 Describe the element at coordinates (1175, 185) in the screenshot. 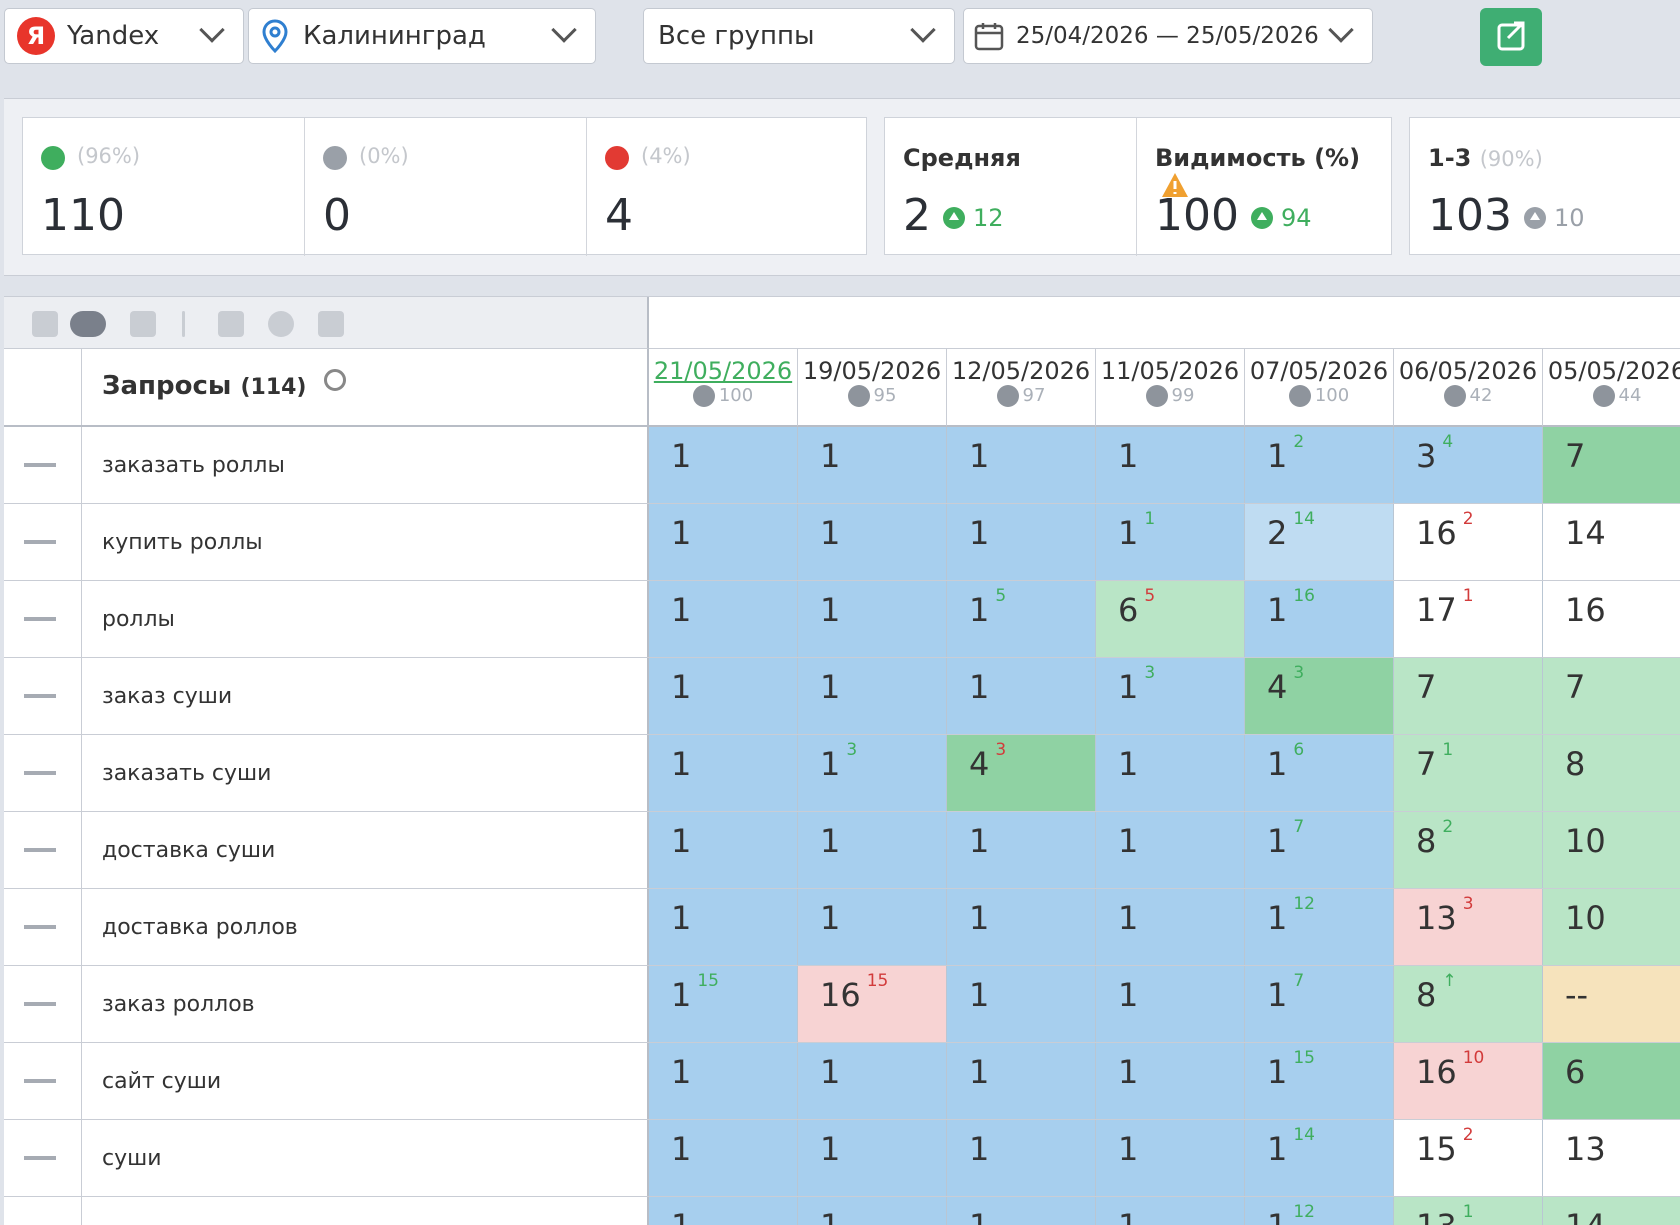

I see `warning-icon` at that location.